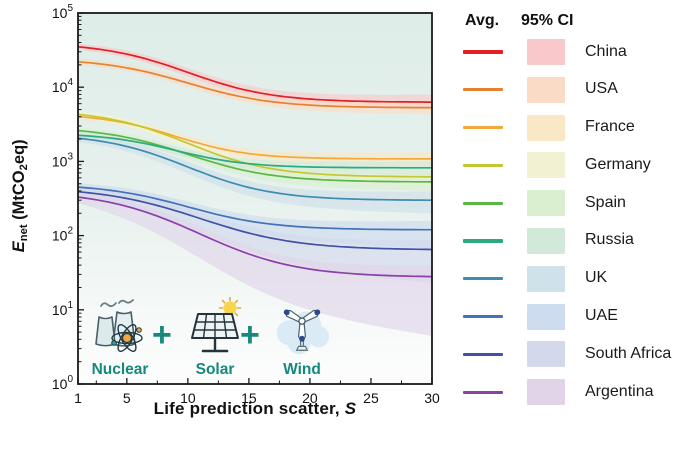  What do you see at coordinates (577, 354) in the screenshot?
I see `legend-row: South Africa` at bounding box center [577, 354].